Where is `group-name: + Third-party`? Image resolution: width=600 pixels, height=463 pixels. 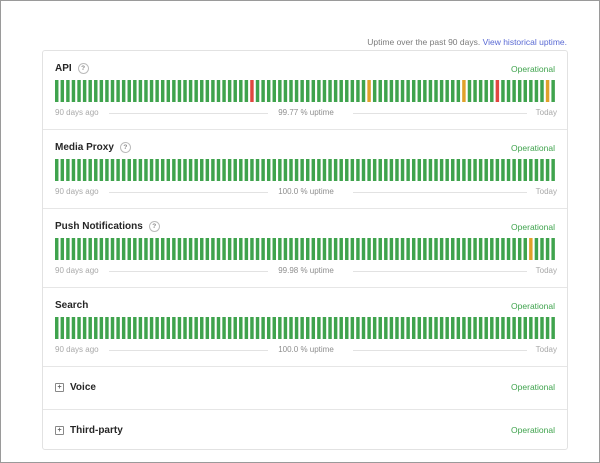
group-name: + Third-party is located at coordinates (89, 430).